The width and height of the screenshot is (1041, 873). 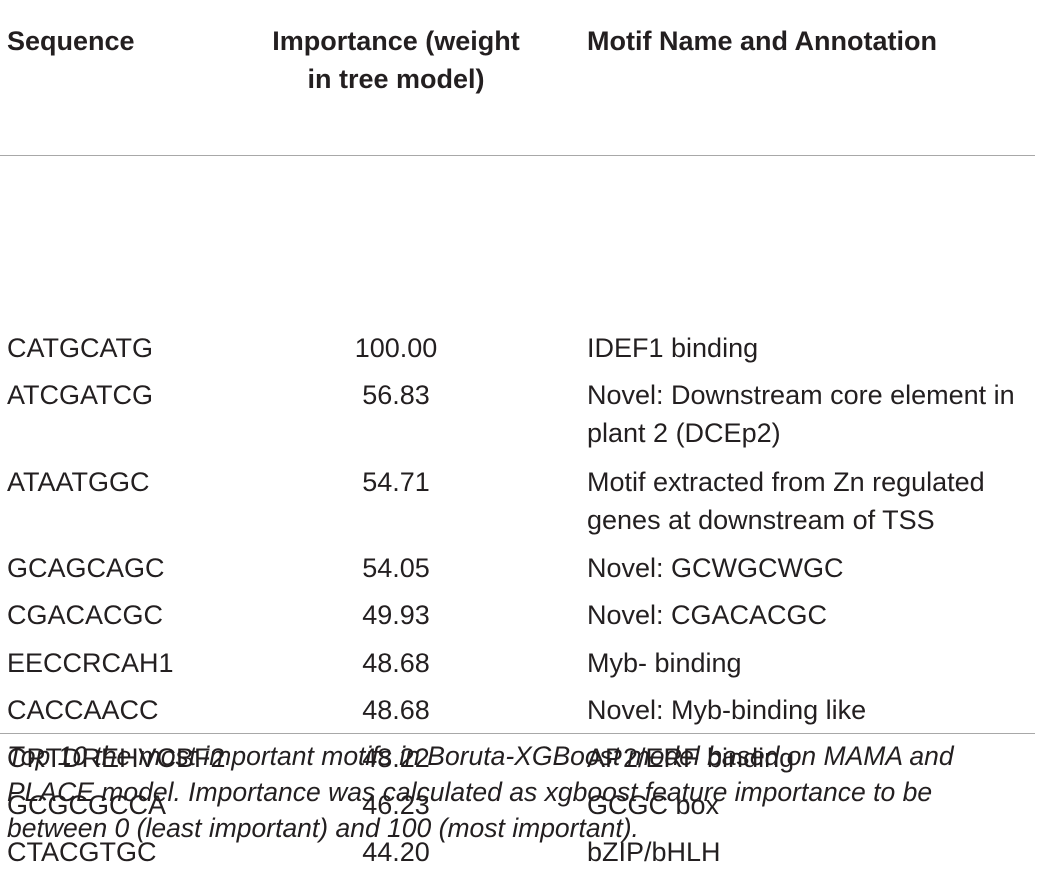 I want to click on cell-motif: Myb- binding, so click(x=664, y=663).